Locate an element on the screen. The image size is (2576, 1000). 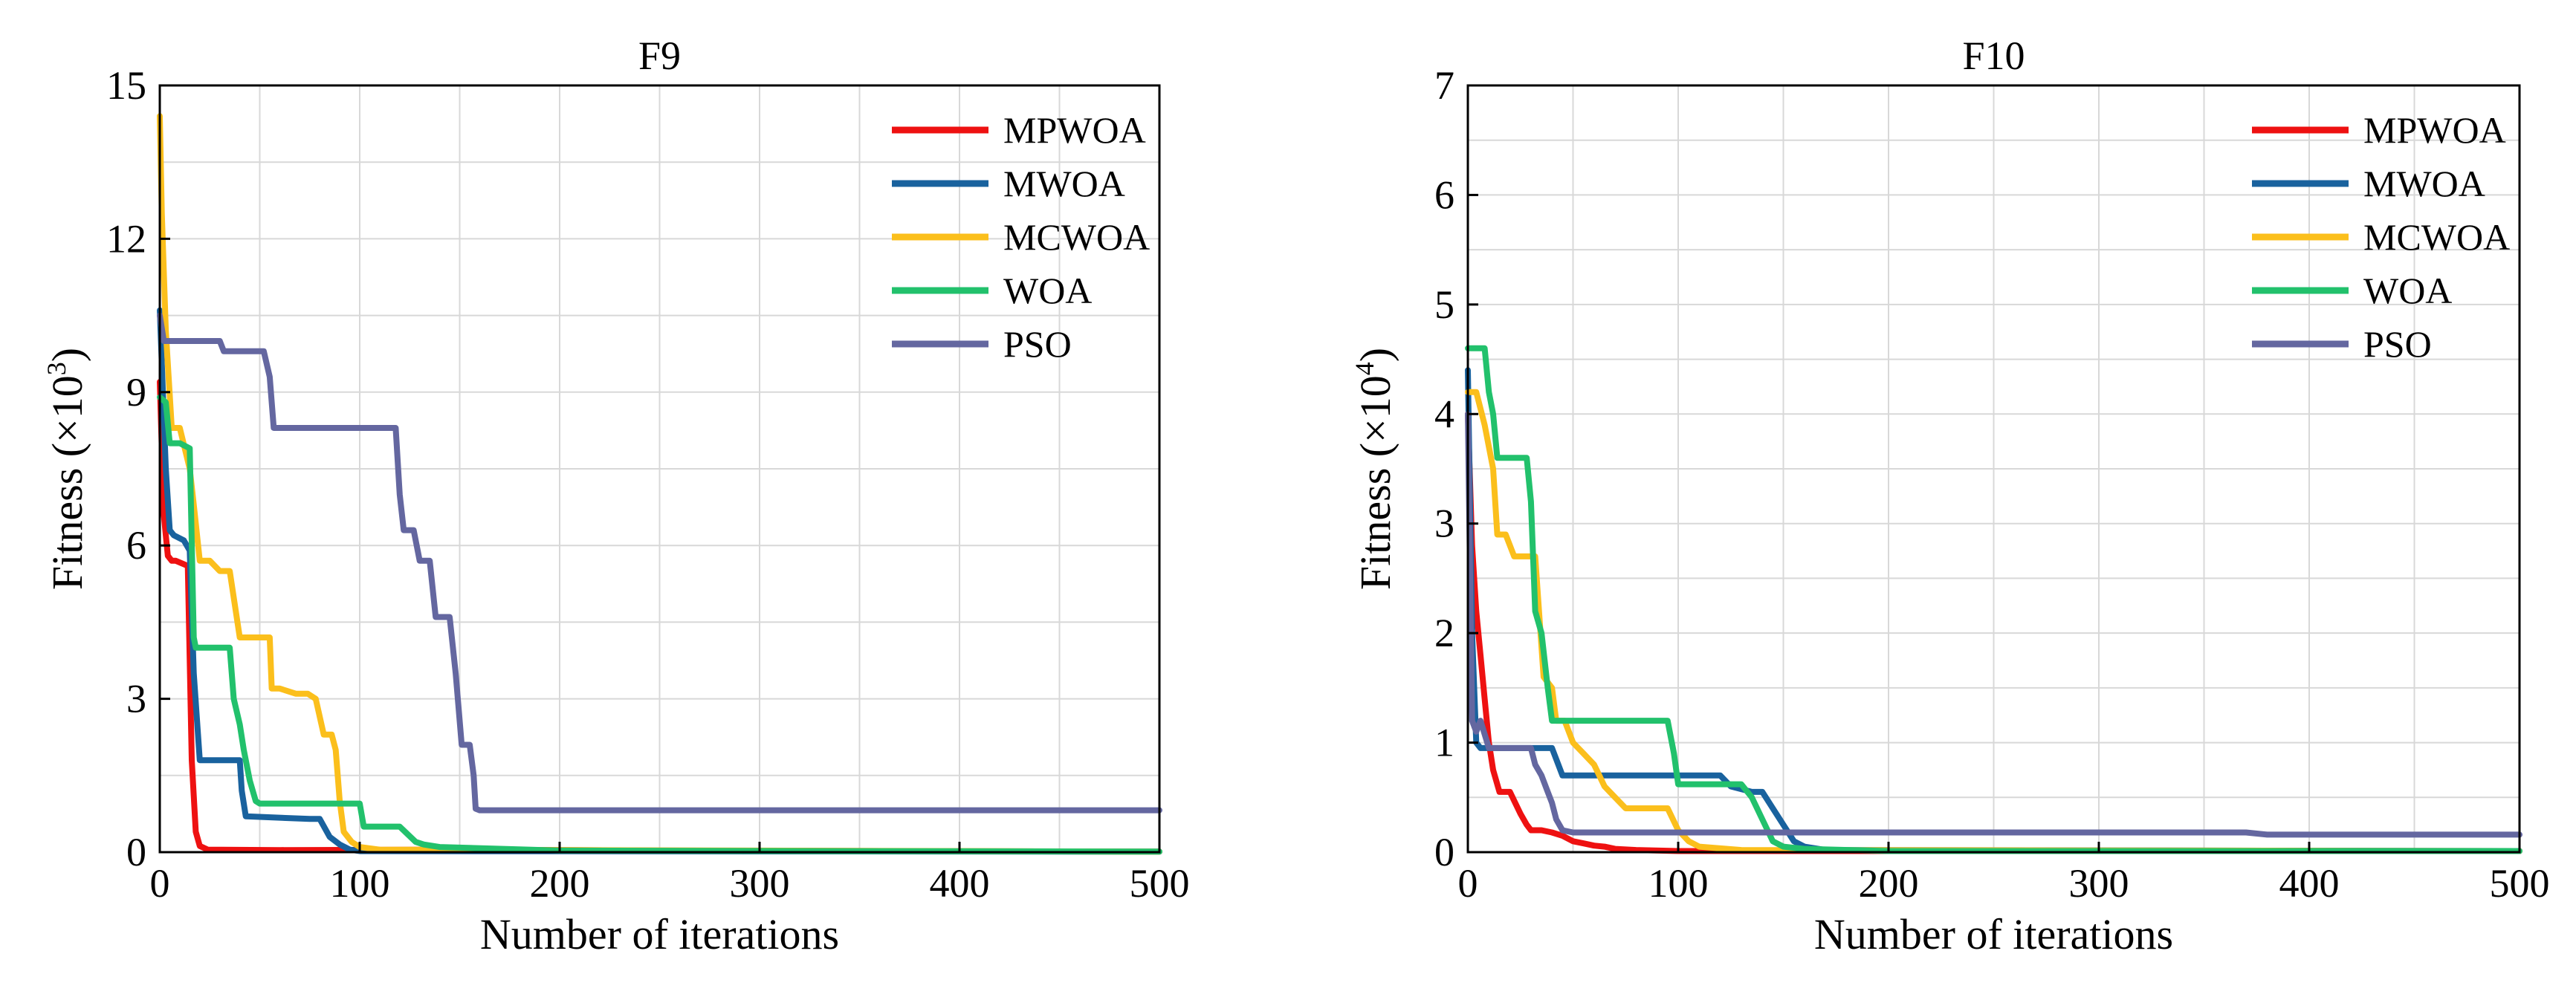
y-tick-label: 1 is located at coordinates (1444, 743).